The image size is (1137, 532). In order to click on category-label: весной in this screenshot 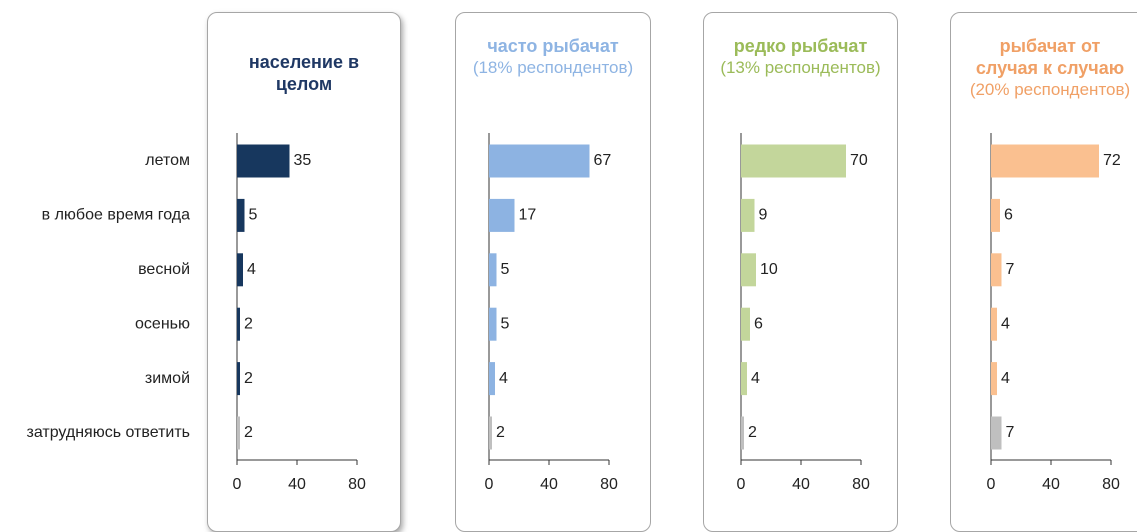, I will do `click(164, 269)`.